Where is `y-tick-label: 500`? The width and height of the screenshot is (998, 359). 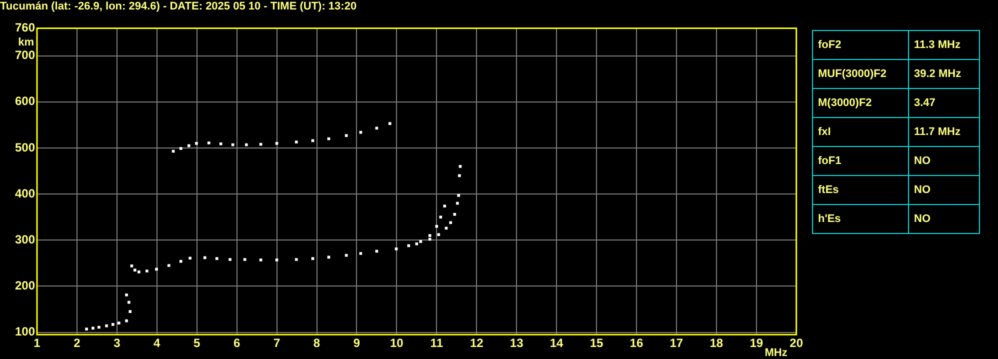 y-tick-label: 500 is located at coordinates (25, 147).